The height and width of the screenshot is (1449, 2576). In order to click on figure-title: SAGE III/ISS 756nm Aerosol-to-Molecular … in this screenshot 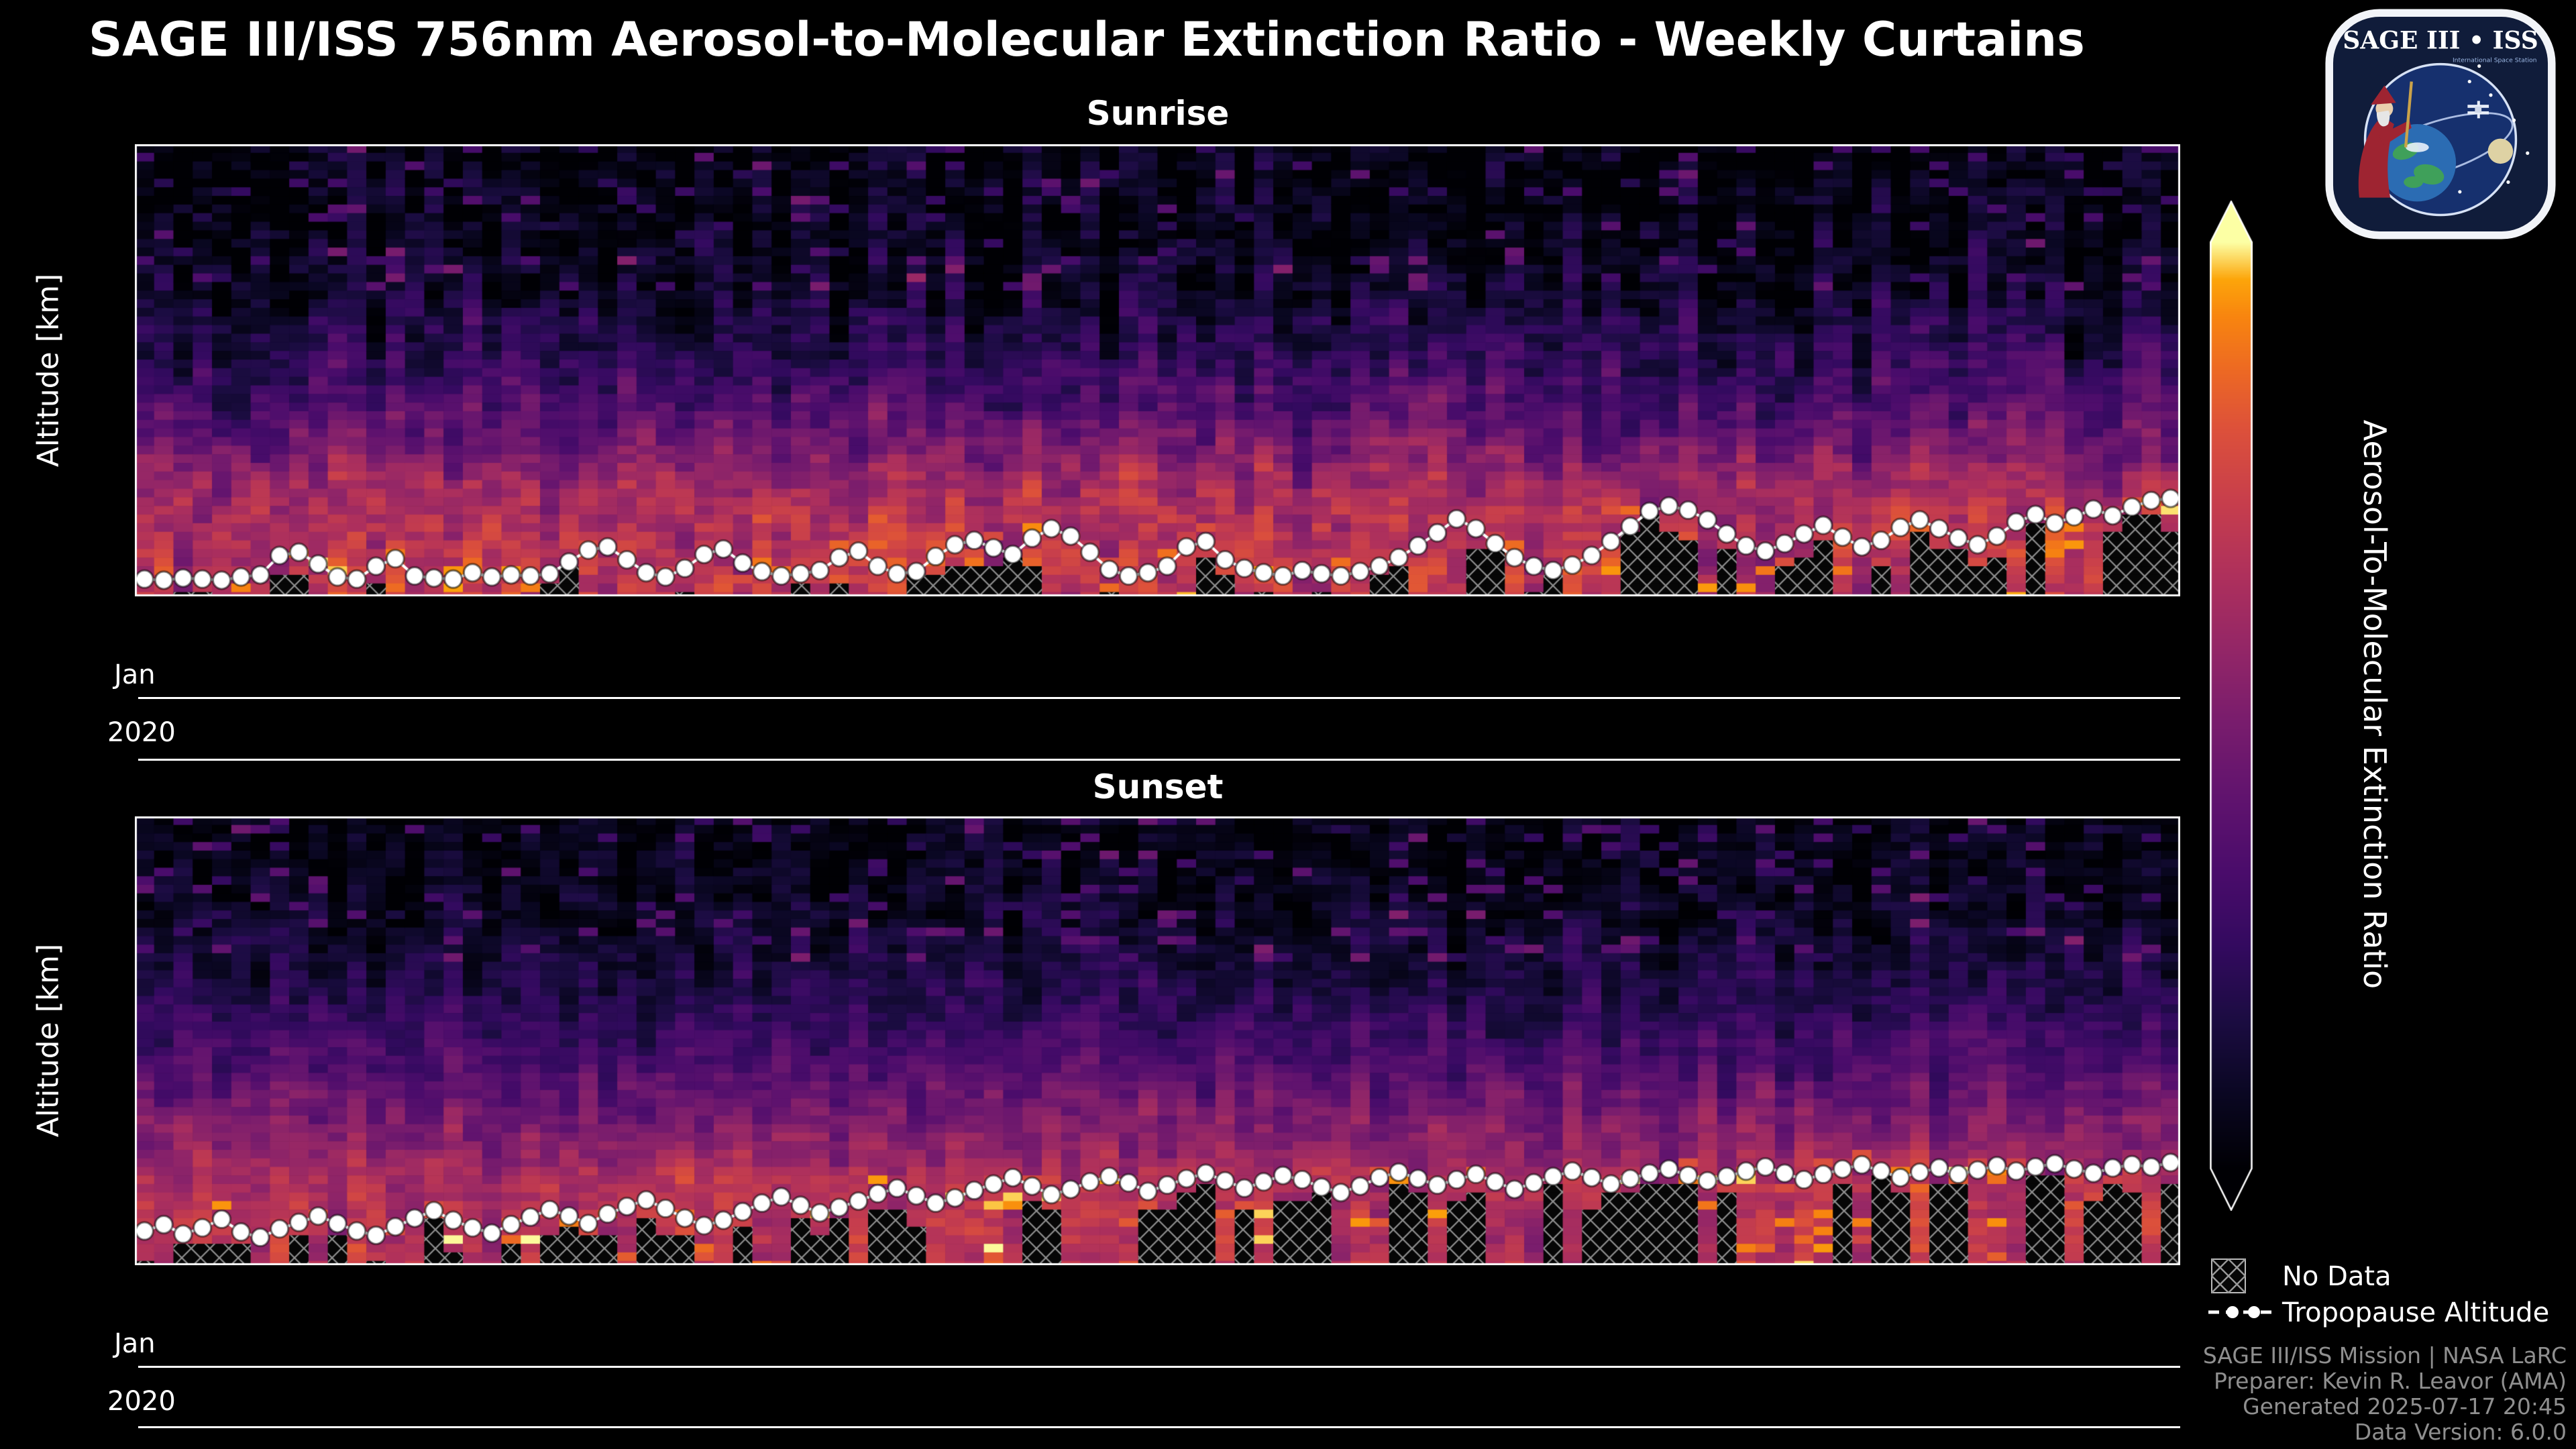, I will do `click(1087, 39)`.